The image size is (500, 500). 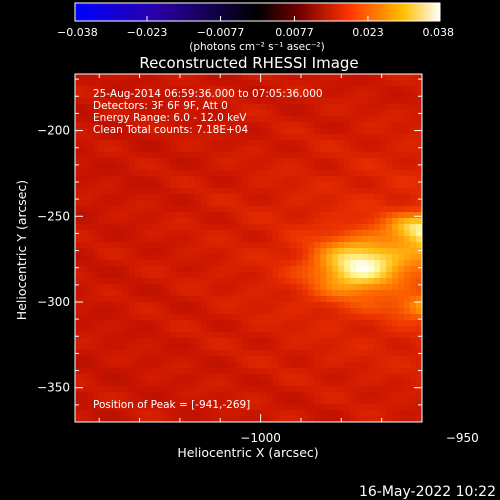 What do you see at coordinates (368, 32) in the screenshot?
I see `colorbar-tick-label: 0.023` at bounding box center [368, 32].